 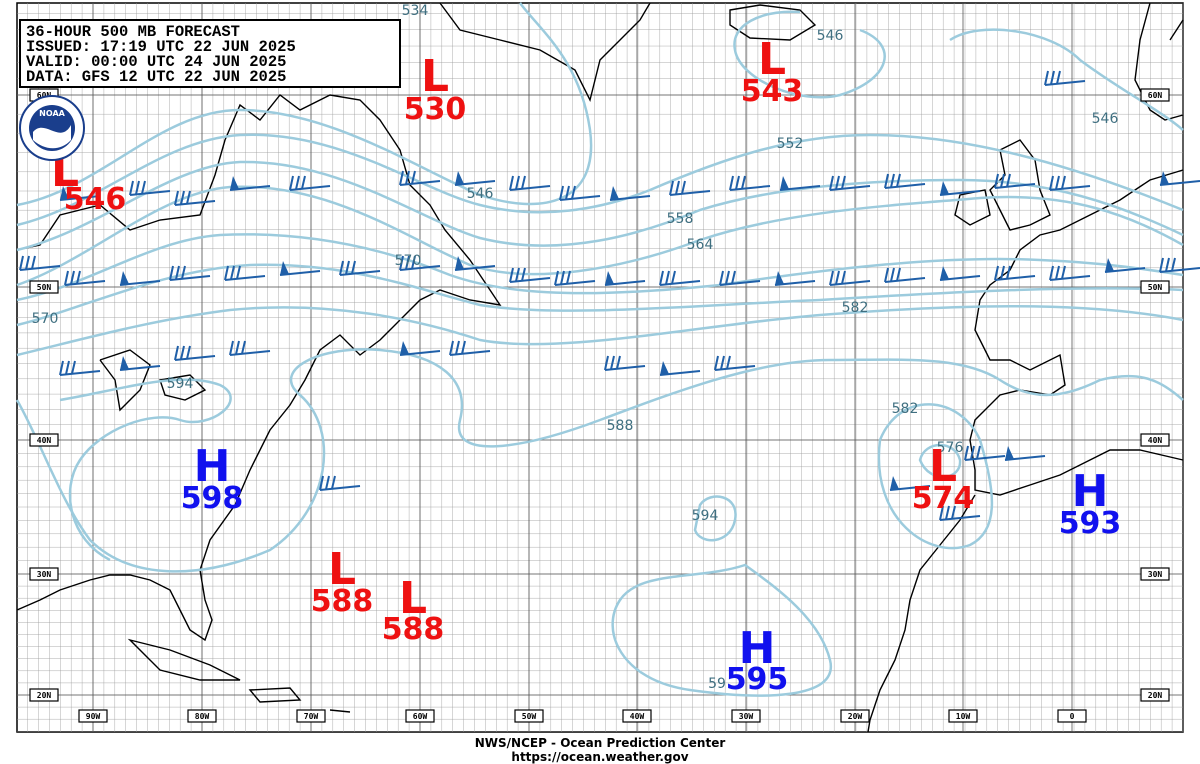 I want to click on lat-label: 30N, so click(x=44, y=574).